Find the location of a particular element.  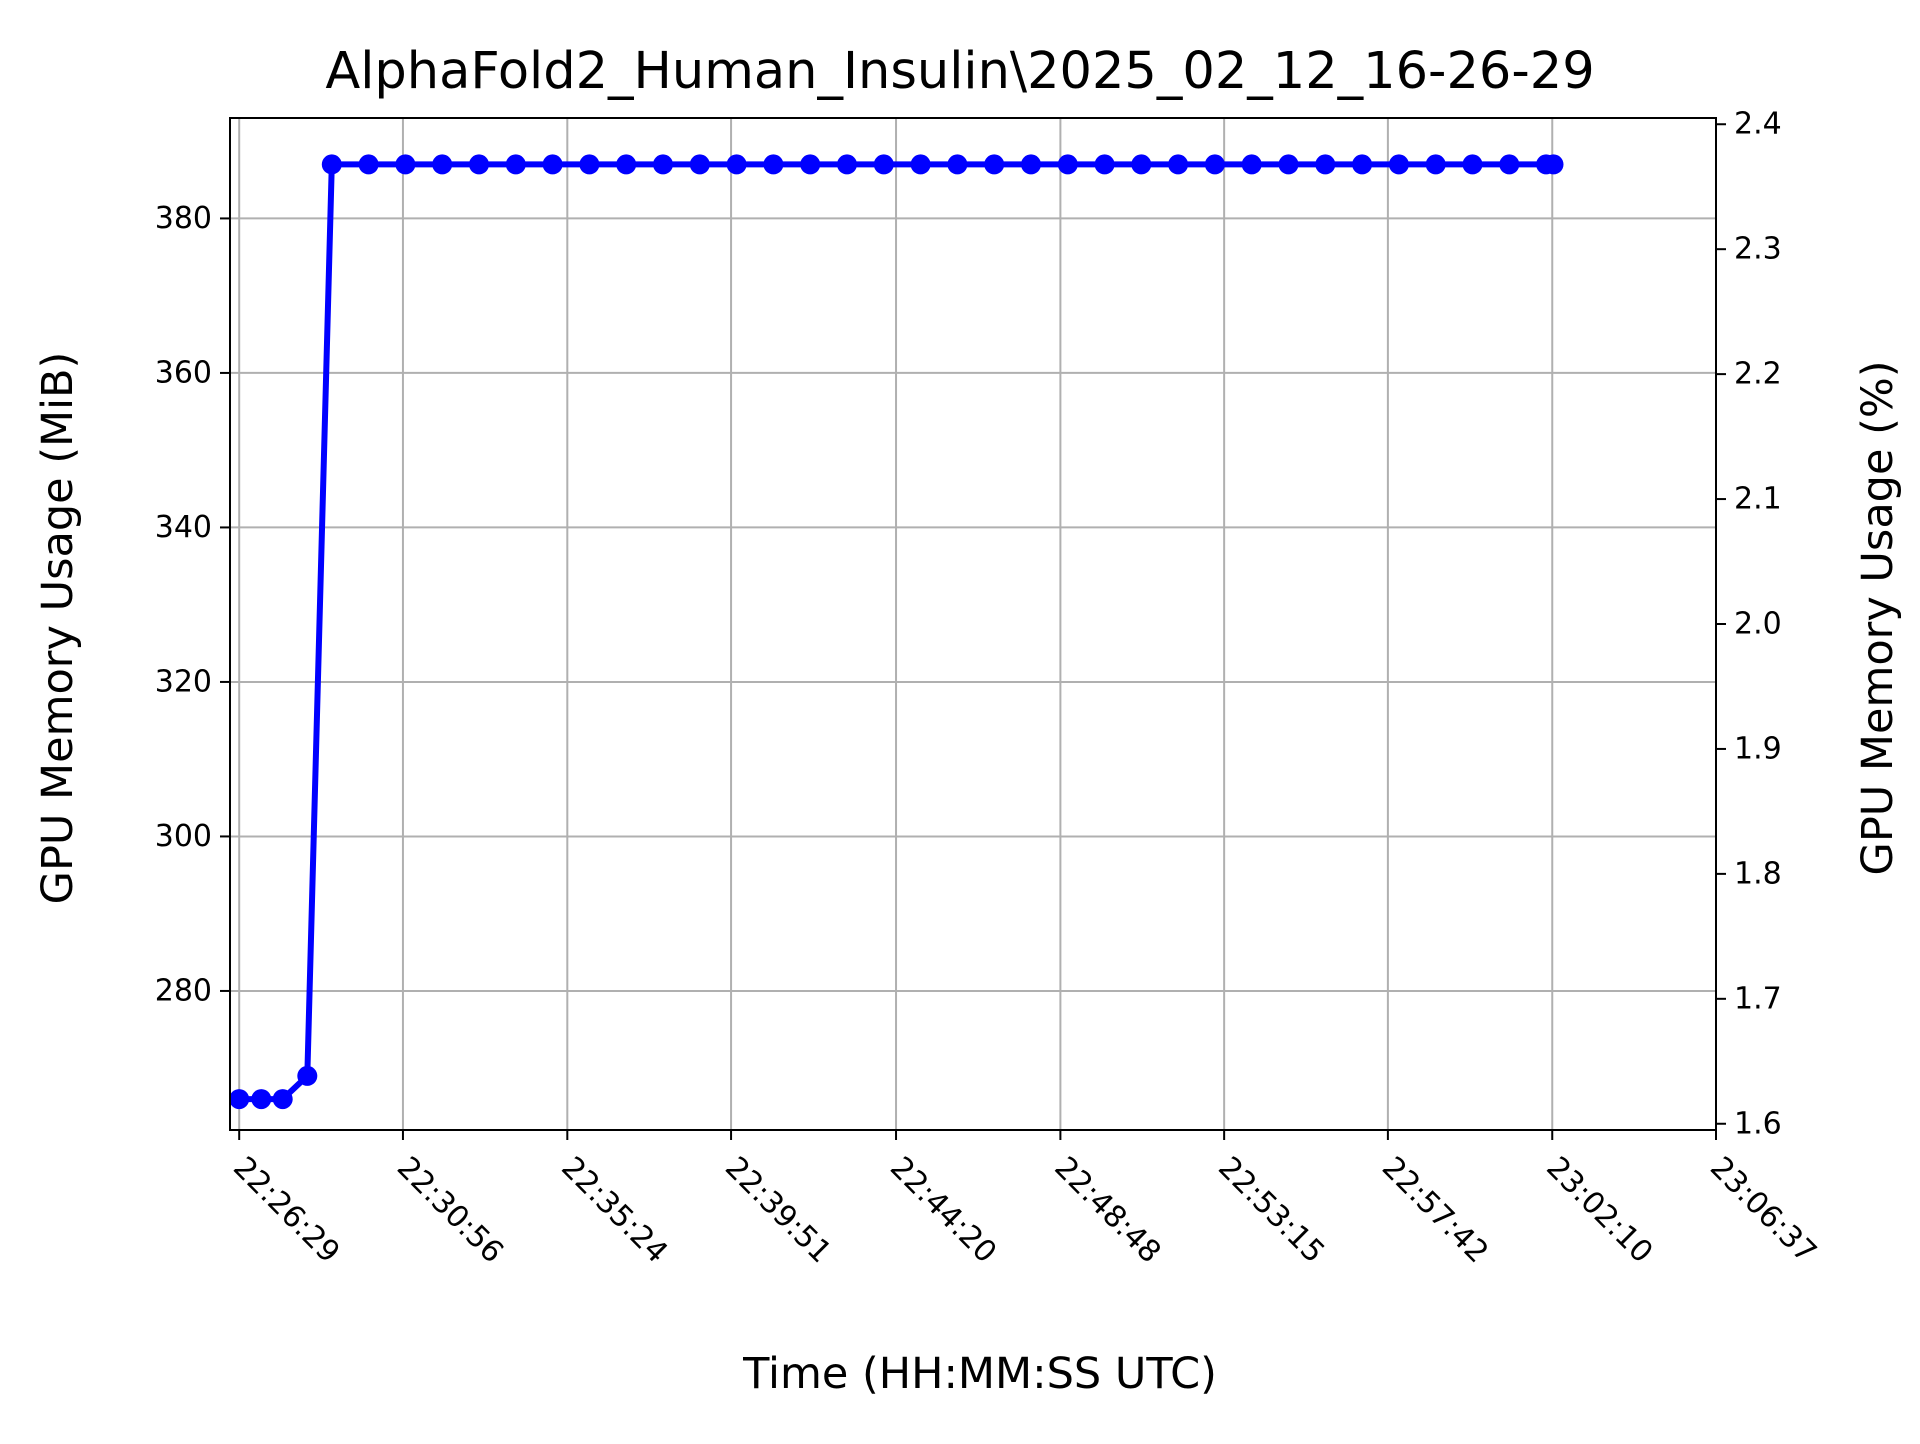

y2-tick-label: 2.0 is located at coordinates (1758, 624).